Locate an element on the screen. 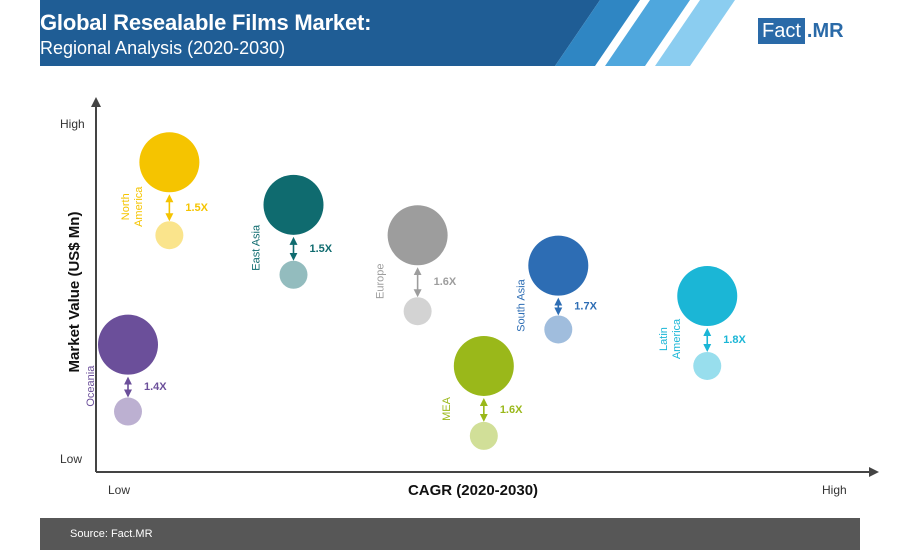  multiplier-label-europe: 1.6X is located at coordinates (445, 282).